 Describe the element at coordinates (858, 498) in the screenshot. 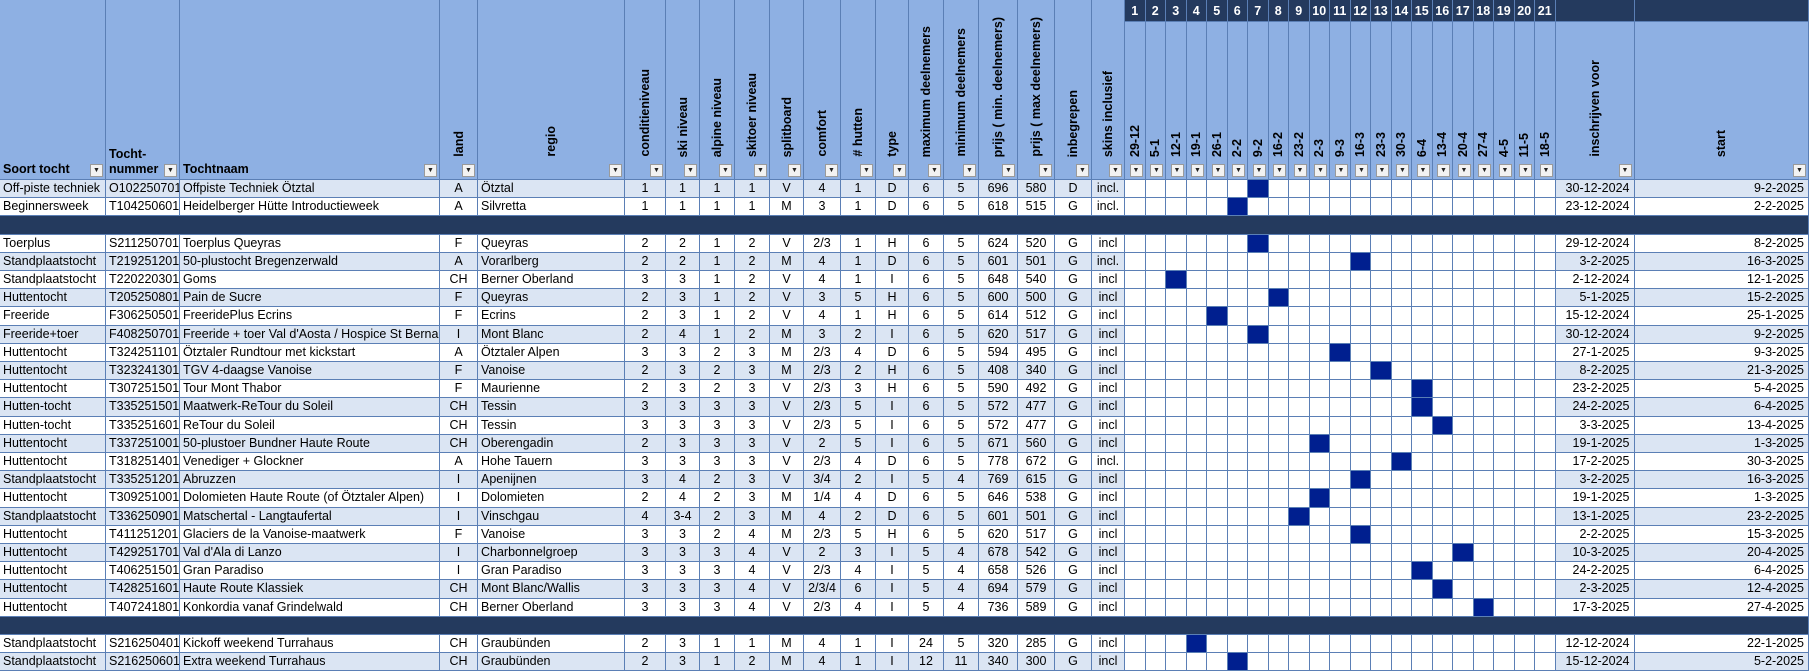

I see `cell-hutten: 4` at that location.